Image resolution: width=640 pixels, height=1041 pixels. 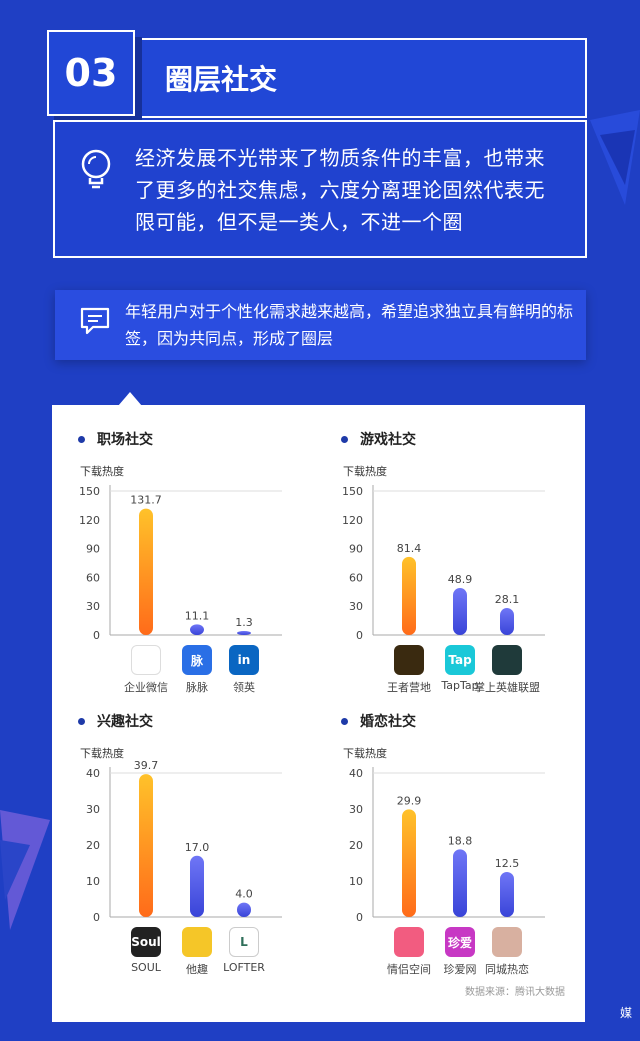 What do you see at coordinates (409, 942) in the screenshot?
I see `couple-space-icon` at bounding box center [409, 942].